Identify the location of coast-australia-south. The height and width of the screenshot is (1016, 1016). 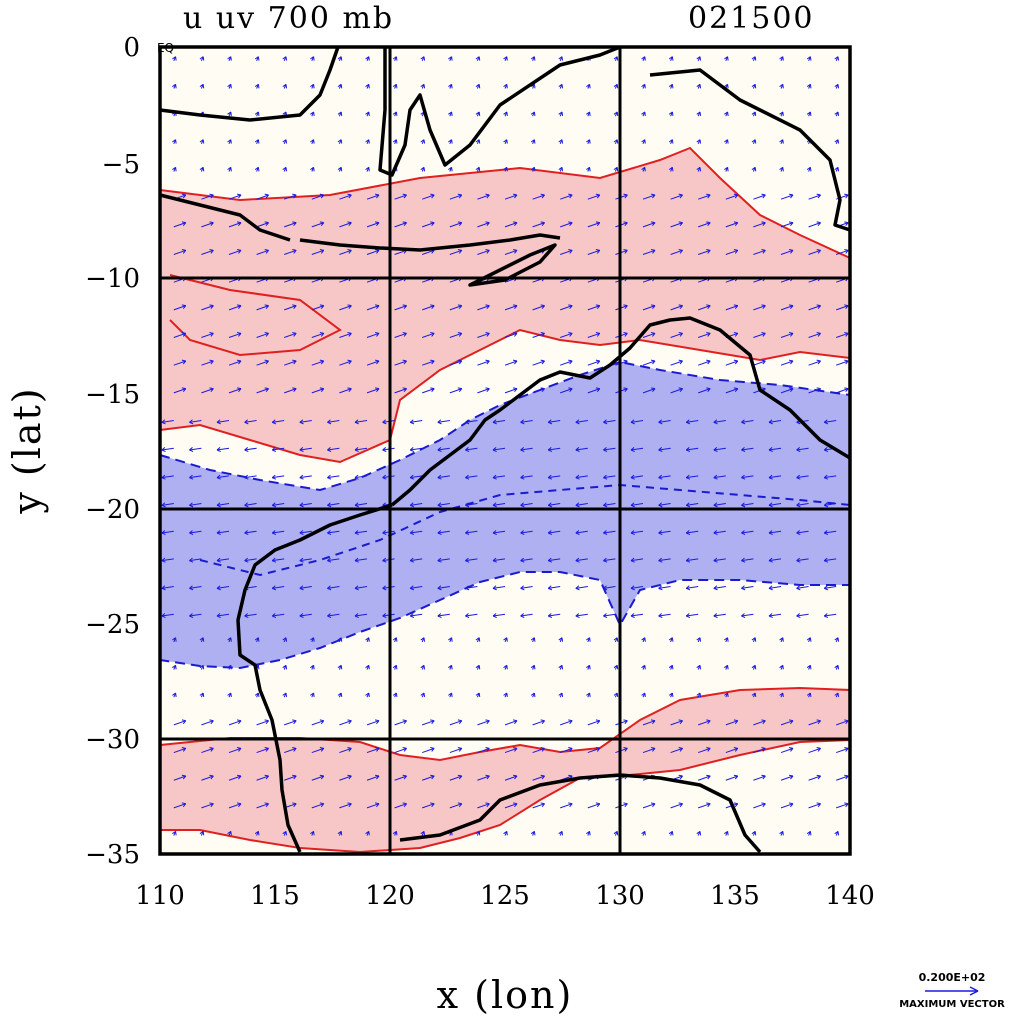
(580, 813).